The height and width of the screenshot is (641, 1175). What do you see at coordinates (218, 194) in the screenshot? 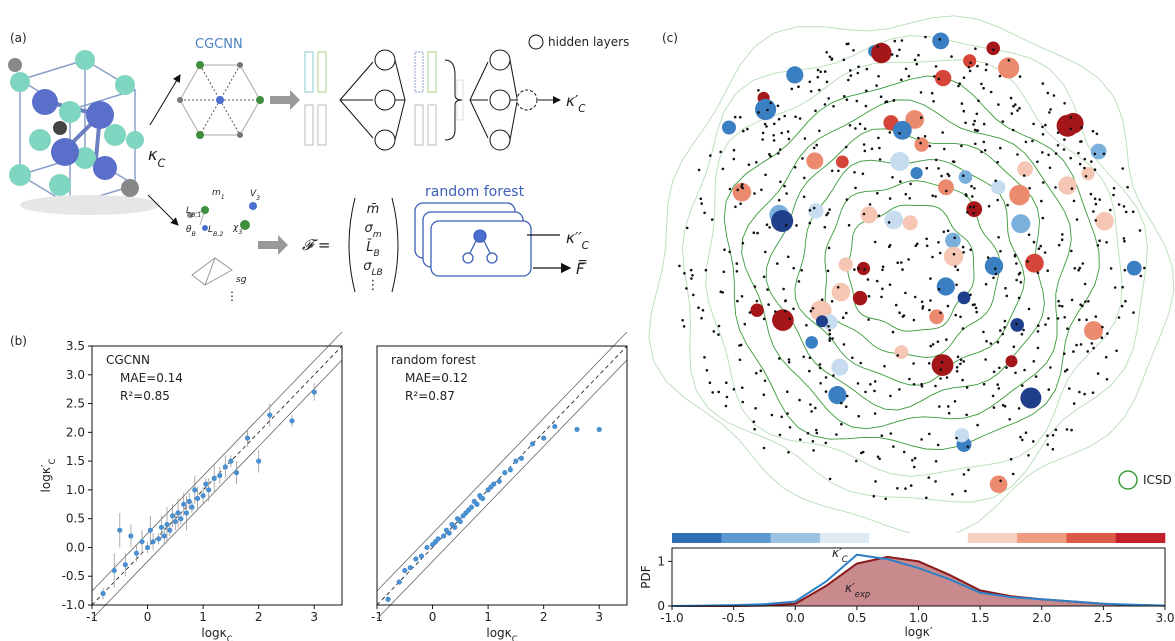
I see `feature-m1: m1` at bounding box center [218, 194].